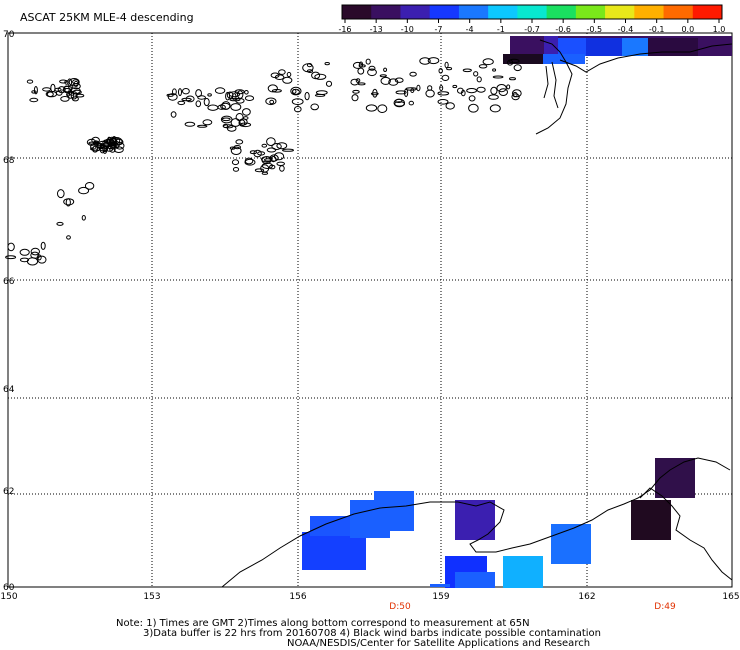 The width and height of the screenshot is (740, 650). I want to click on colorbar-tick-label: -0.1, so click(657, 29).